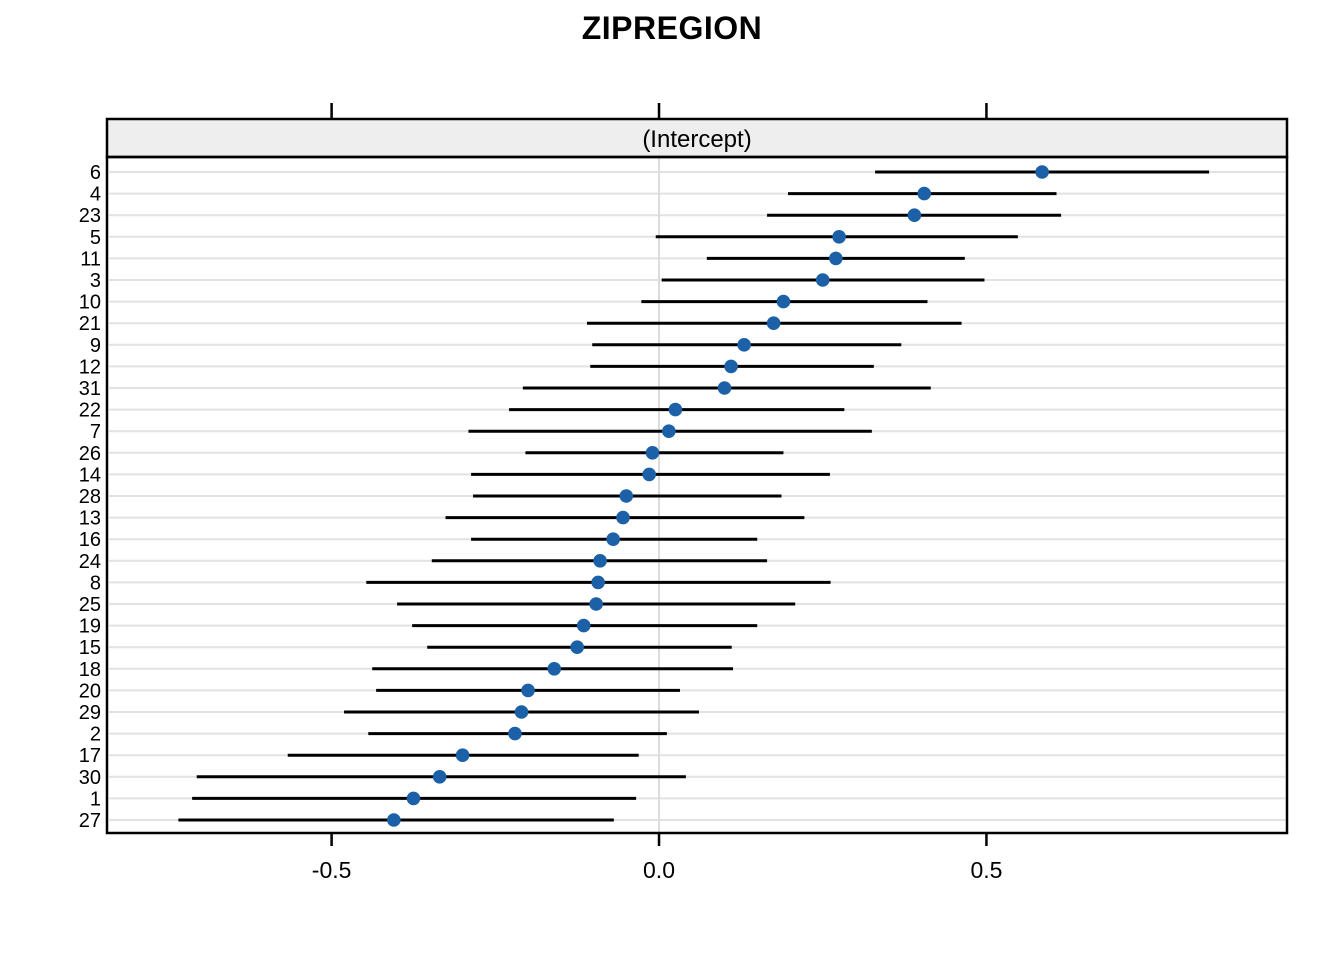 The height and width of the screenshot is (960, 1344). I want to click on y-tick-label: 26, so click(90, 454).